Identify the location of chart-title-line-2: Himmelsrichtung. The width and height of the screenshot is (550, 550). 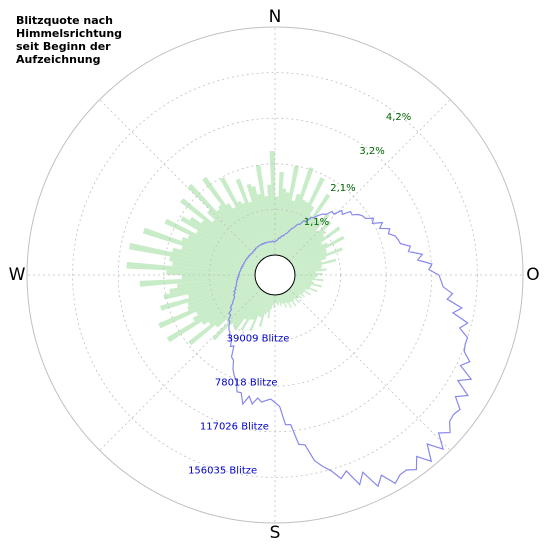
(69, 33).